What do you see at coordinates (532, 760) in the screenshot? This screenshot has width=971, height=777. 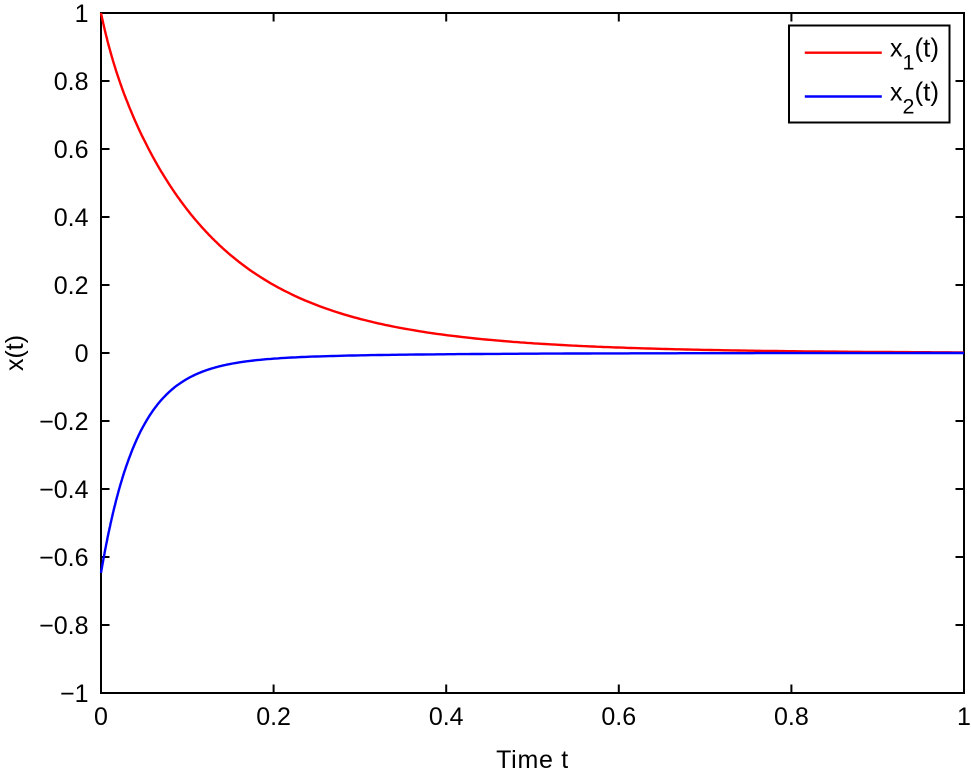 I see `svg-text: Time t` at bounding box center [532, 760].